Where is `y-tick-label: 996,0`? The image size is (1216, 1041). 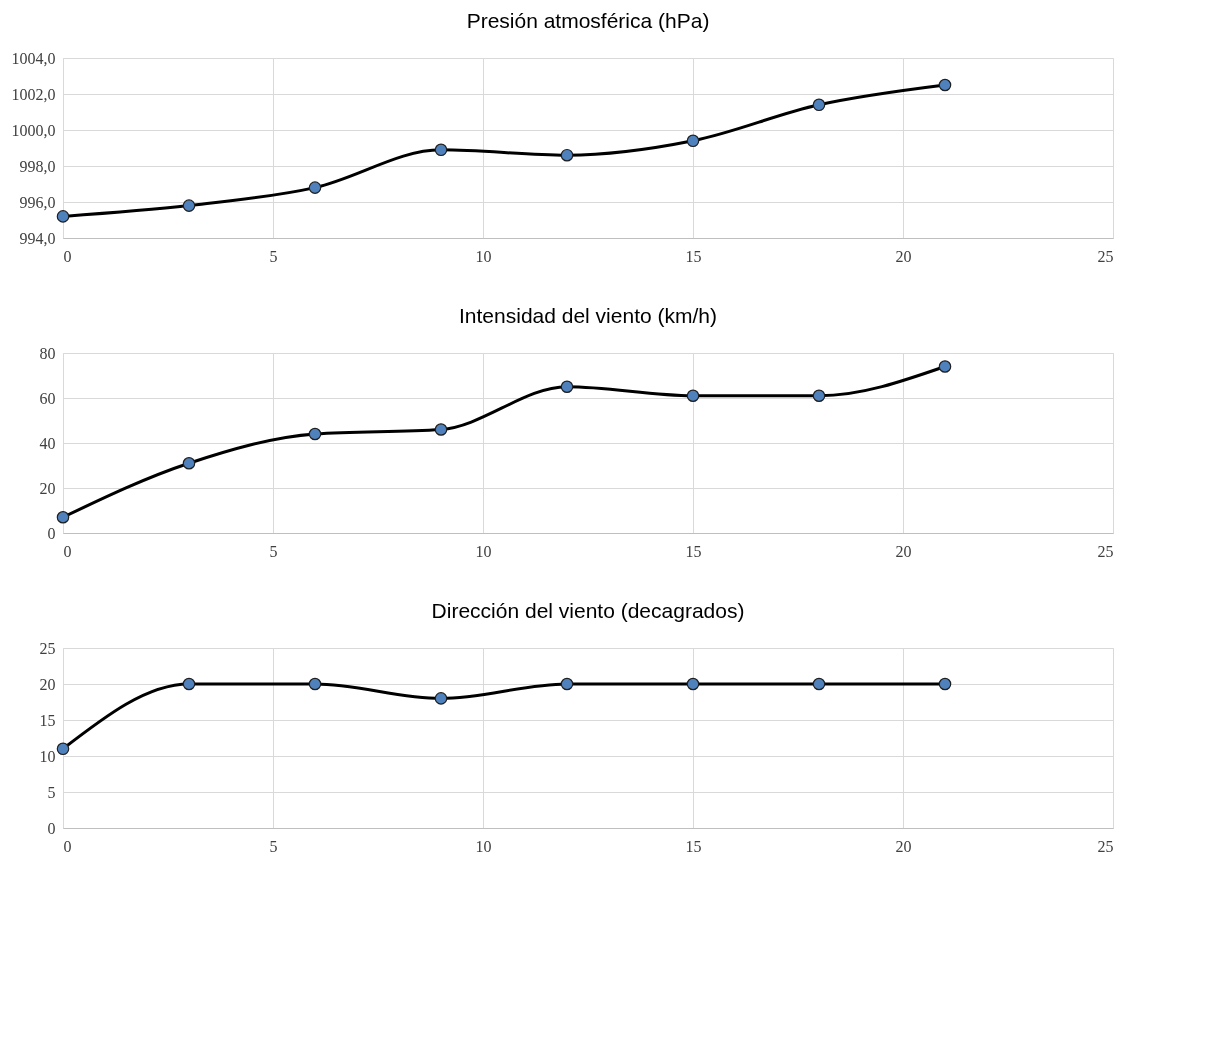
y-tick-label: 996,0 is located at coordinates (37, 202).